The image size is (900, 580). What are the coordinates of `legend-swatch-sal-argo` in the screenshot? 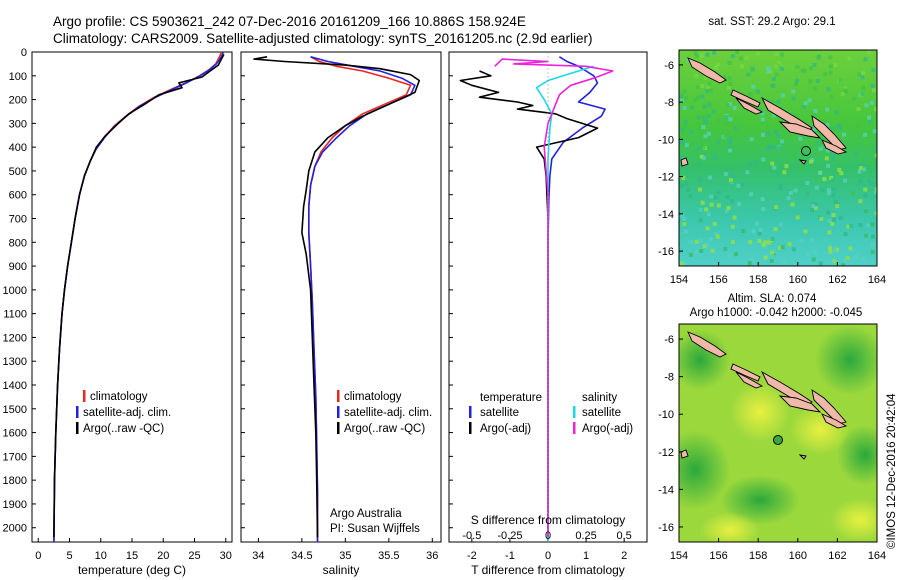 It's located at (574, 428).